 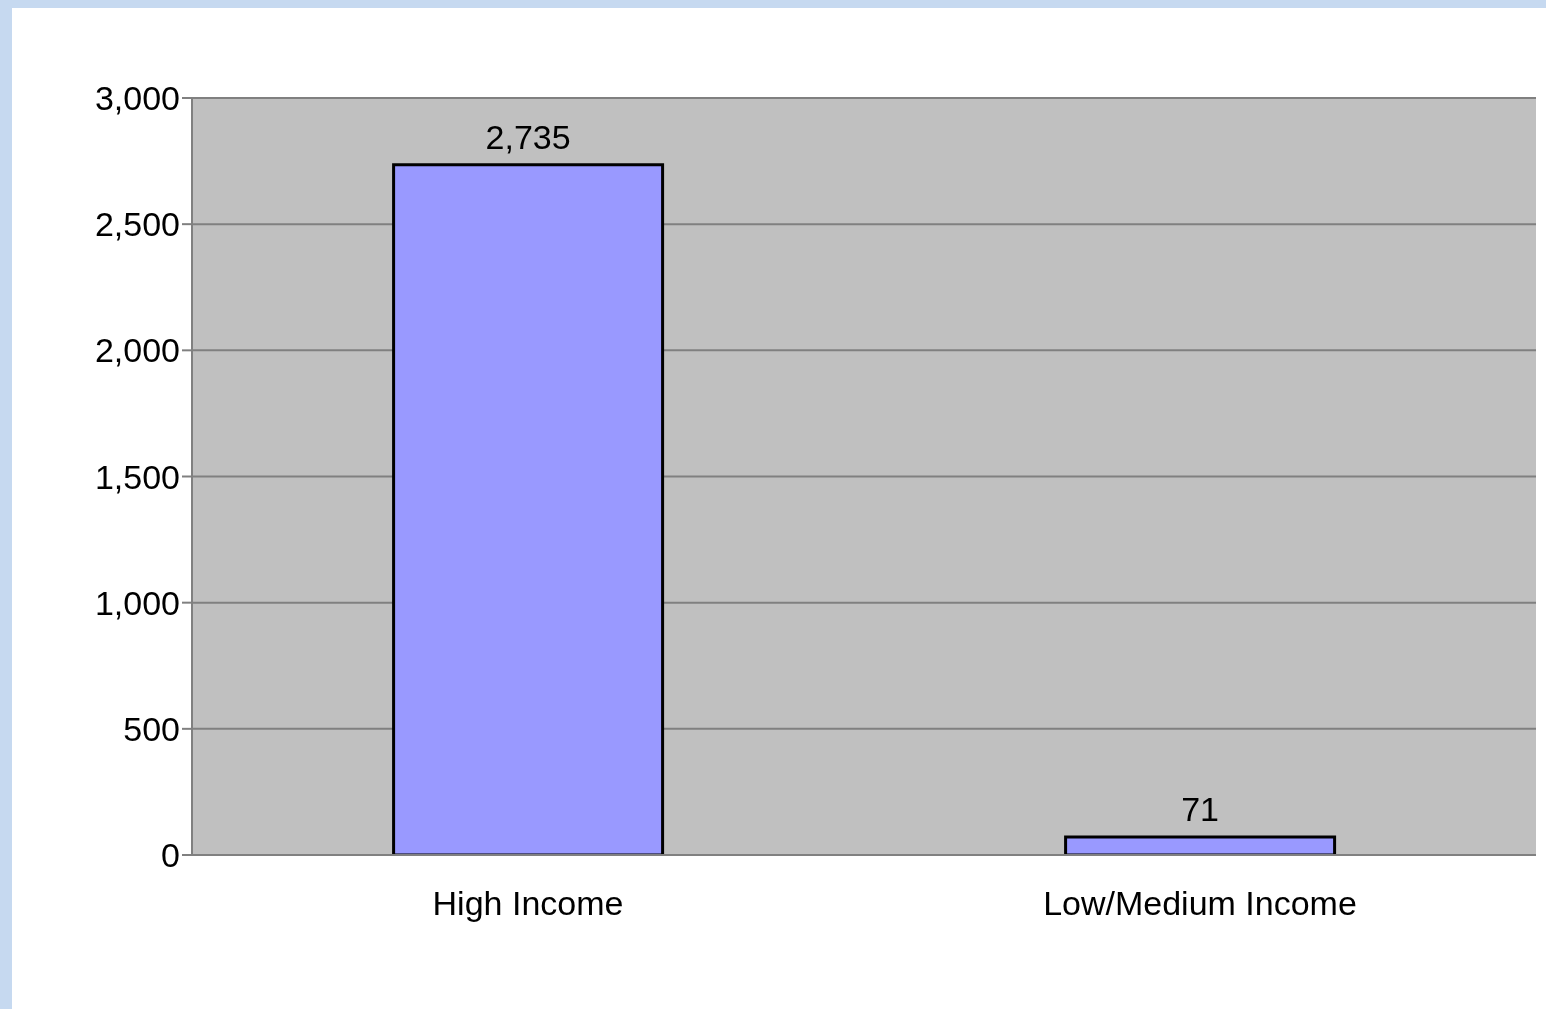 I want to click on y-tick-label: 500, so click(x=151, y=728).